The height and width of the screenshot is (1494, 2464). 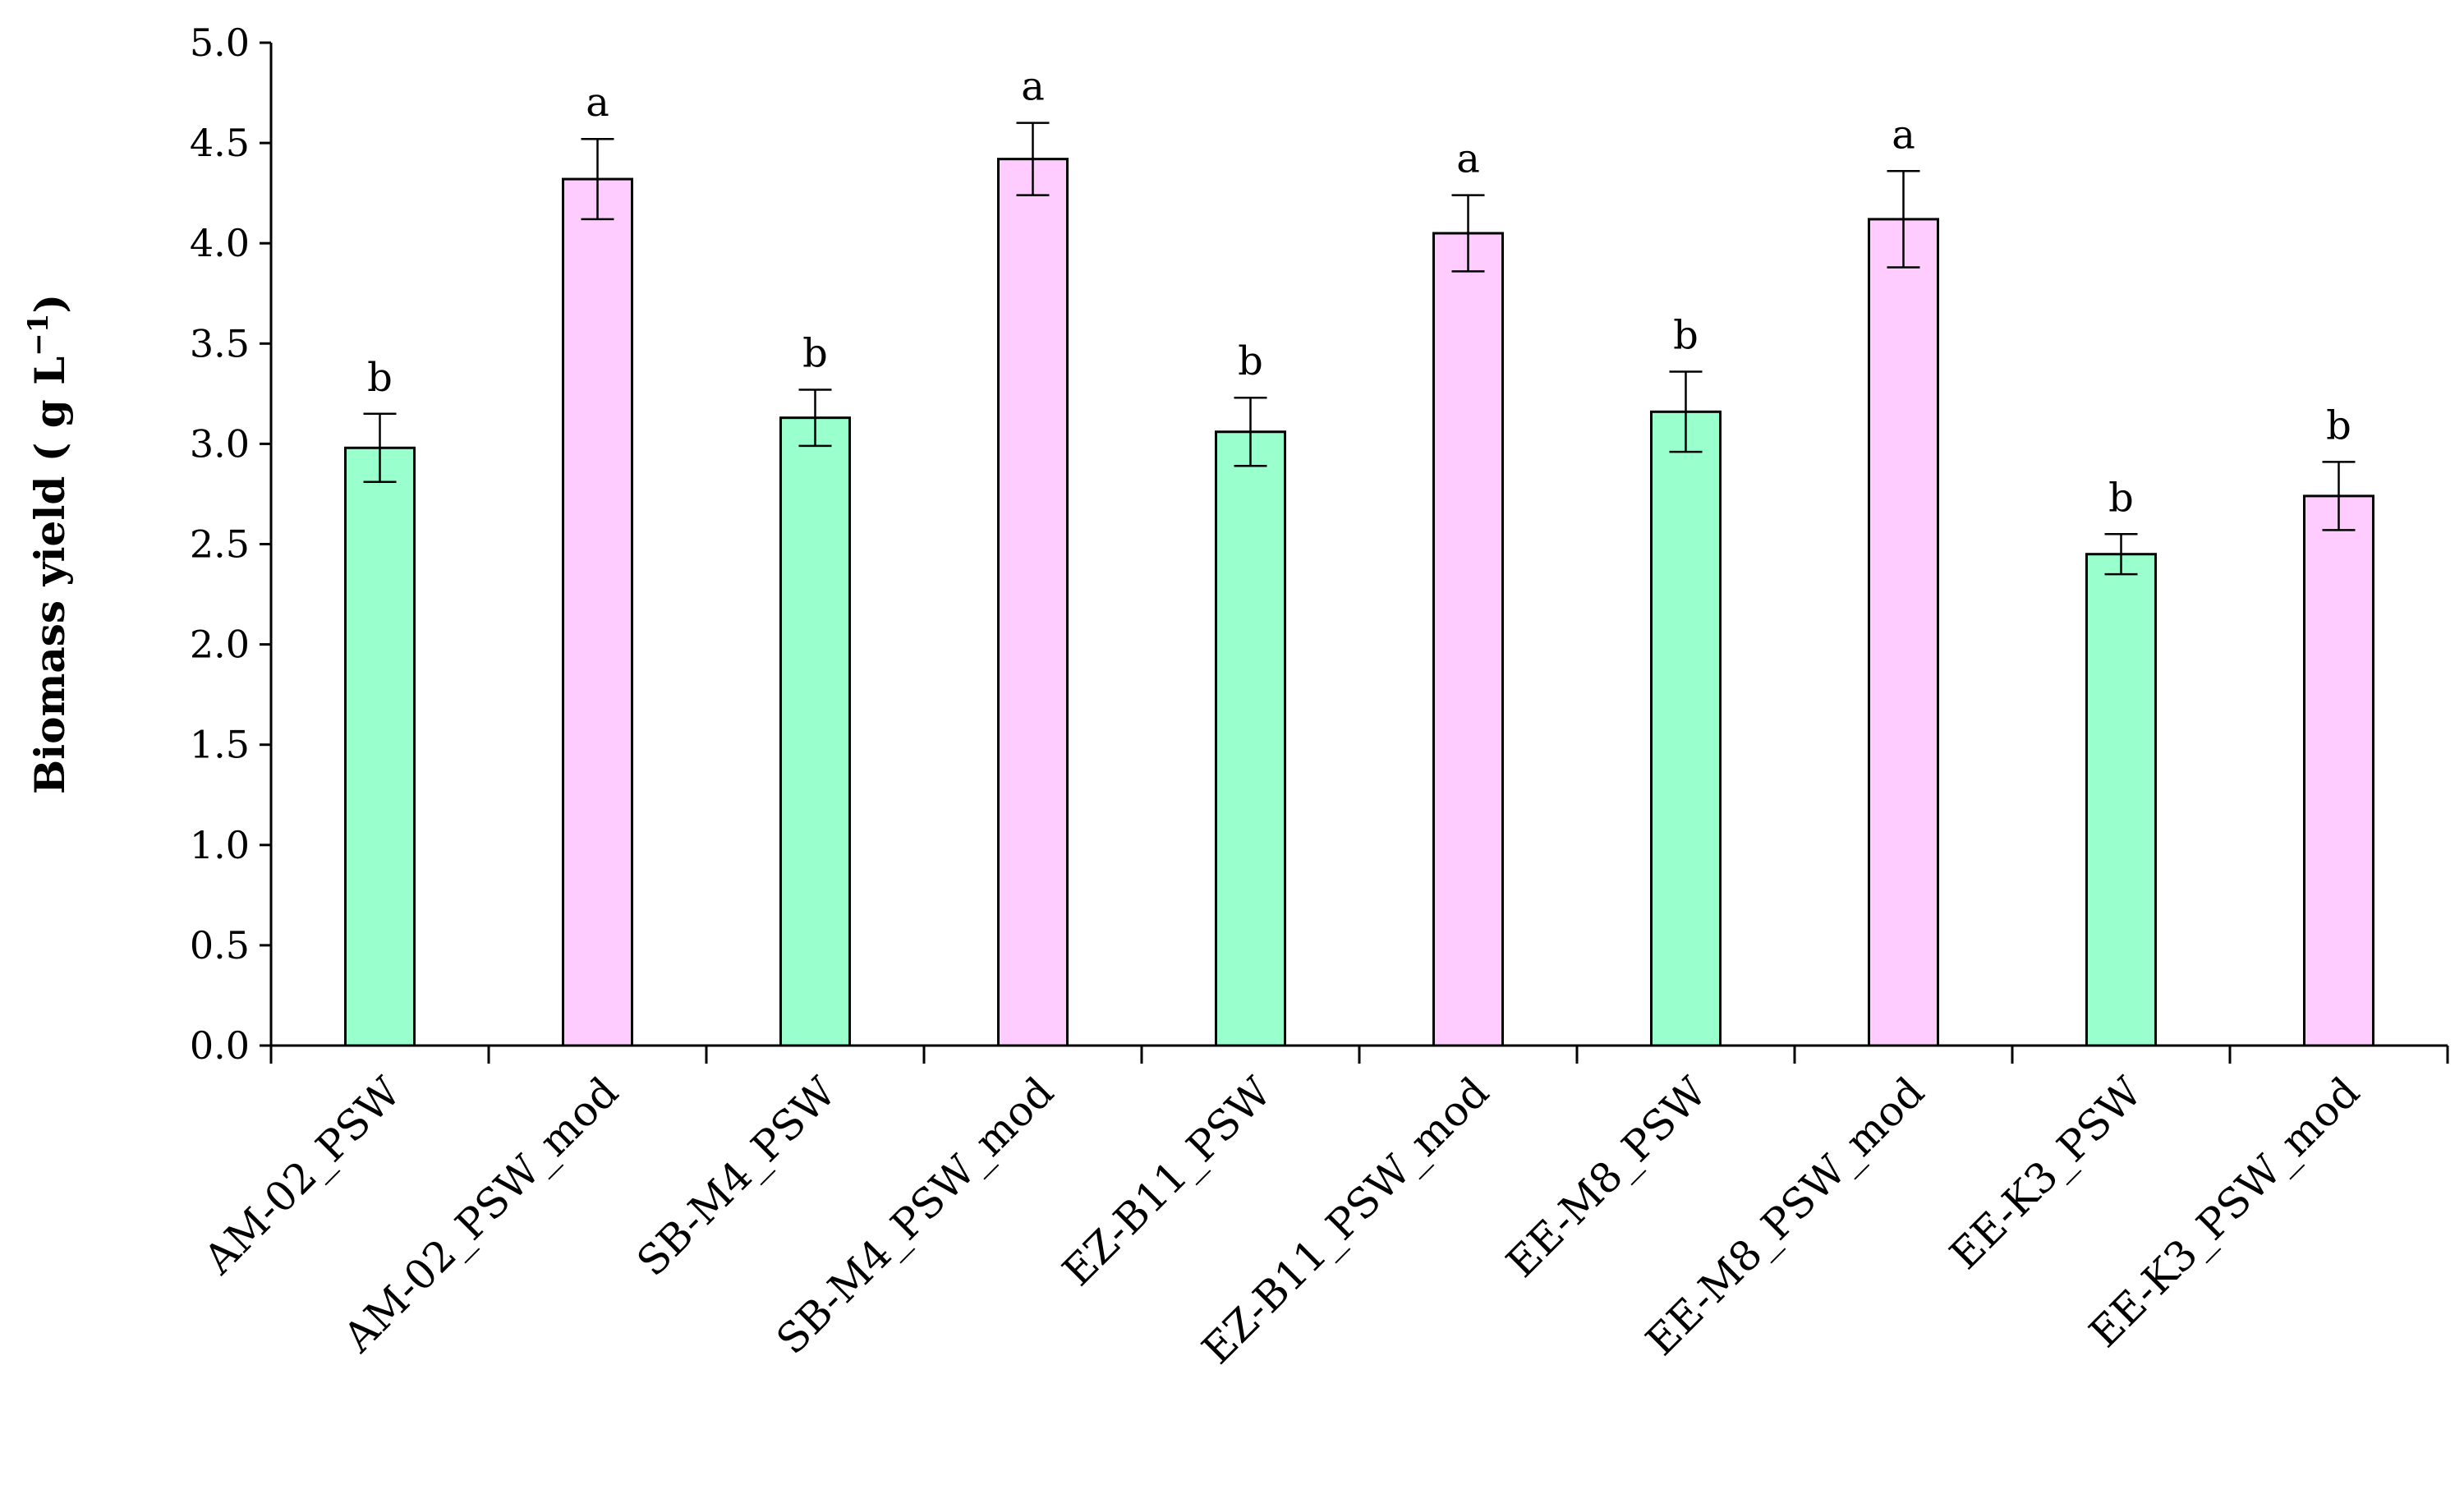 I want to click on bar-ee-m8-psw, so click(x=1686, y=728).